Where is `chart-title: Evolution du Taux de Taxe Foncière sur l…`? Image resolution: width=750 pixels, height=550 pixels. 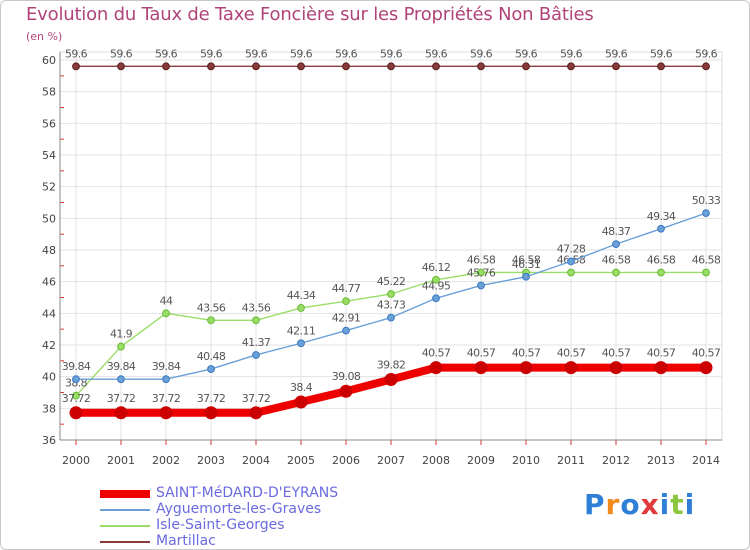
chart-title: Evolution du Taux de Taxe Foncière sur l… is located at coordinates (310, 14).